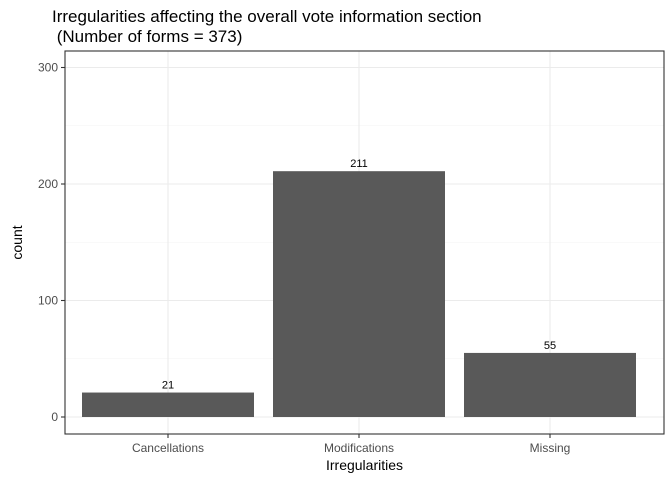  What do you see at coordinates (364, 465) in the screenshot?
I see `x-axis-title: Irregularities` at bounding box center [364, 465].